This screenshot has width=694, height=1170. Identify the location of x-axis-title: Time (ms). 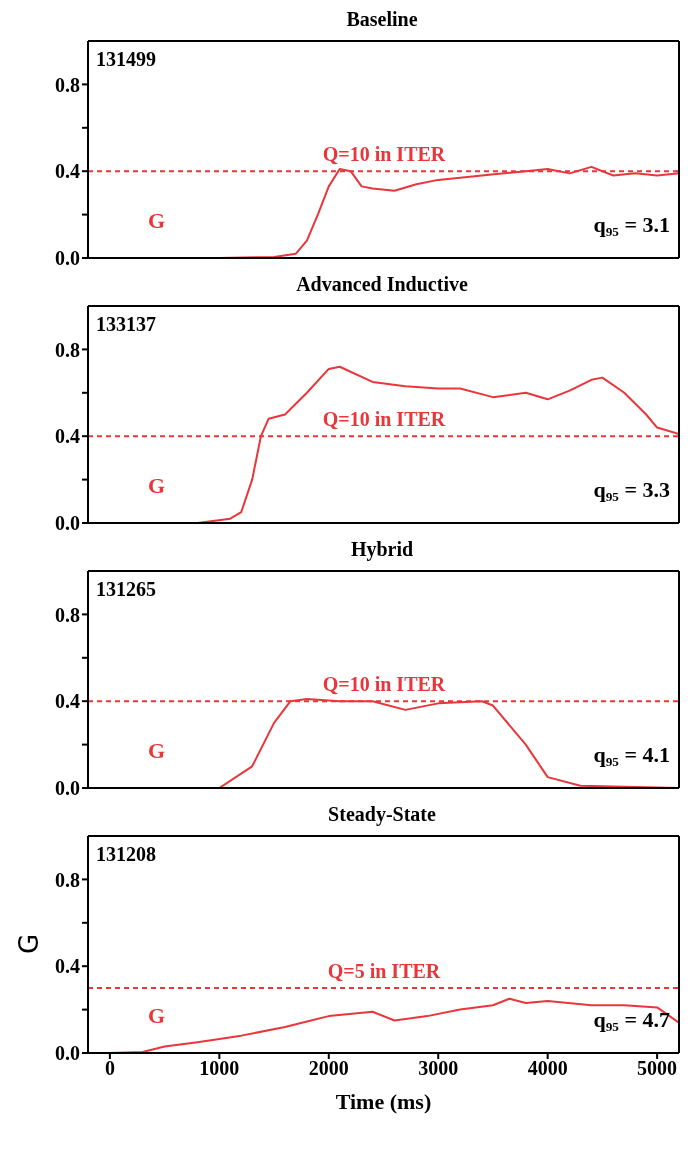
(383, 1101).